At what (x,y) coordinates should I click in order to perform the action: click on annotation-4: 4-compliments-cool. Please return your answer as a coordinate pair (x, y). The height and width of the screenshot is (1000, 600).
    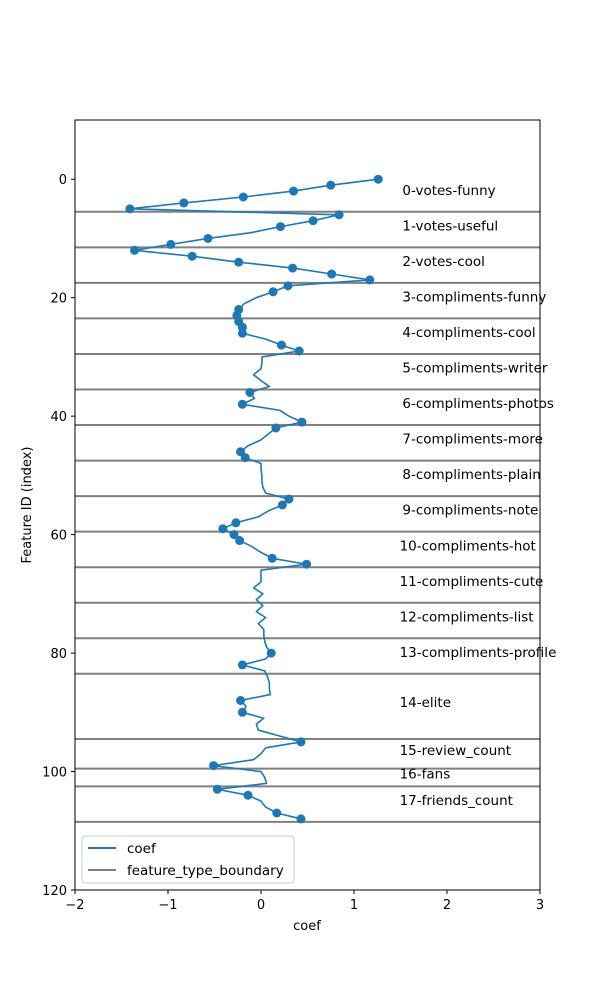
    Looking at the image, I should click on (468, 333).